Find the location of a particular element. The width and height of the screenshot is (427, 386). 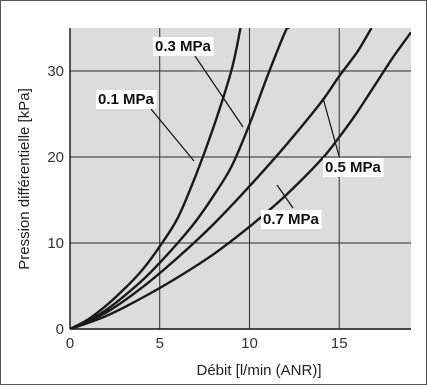

curve-label: 0.1 MPa is located at coordinates (126, 99).